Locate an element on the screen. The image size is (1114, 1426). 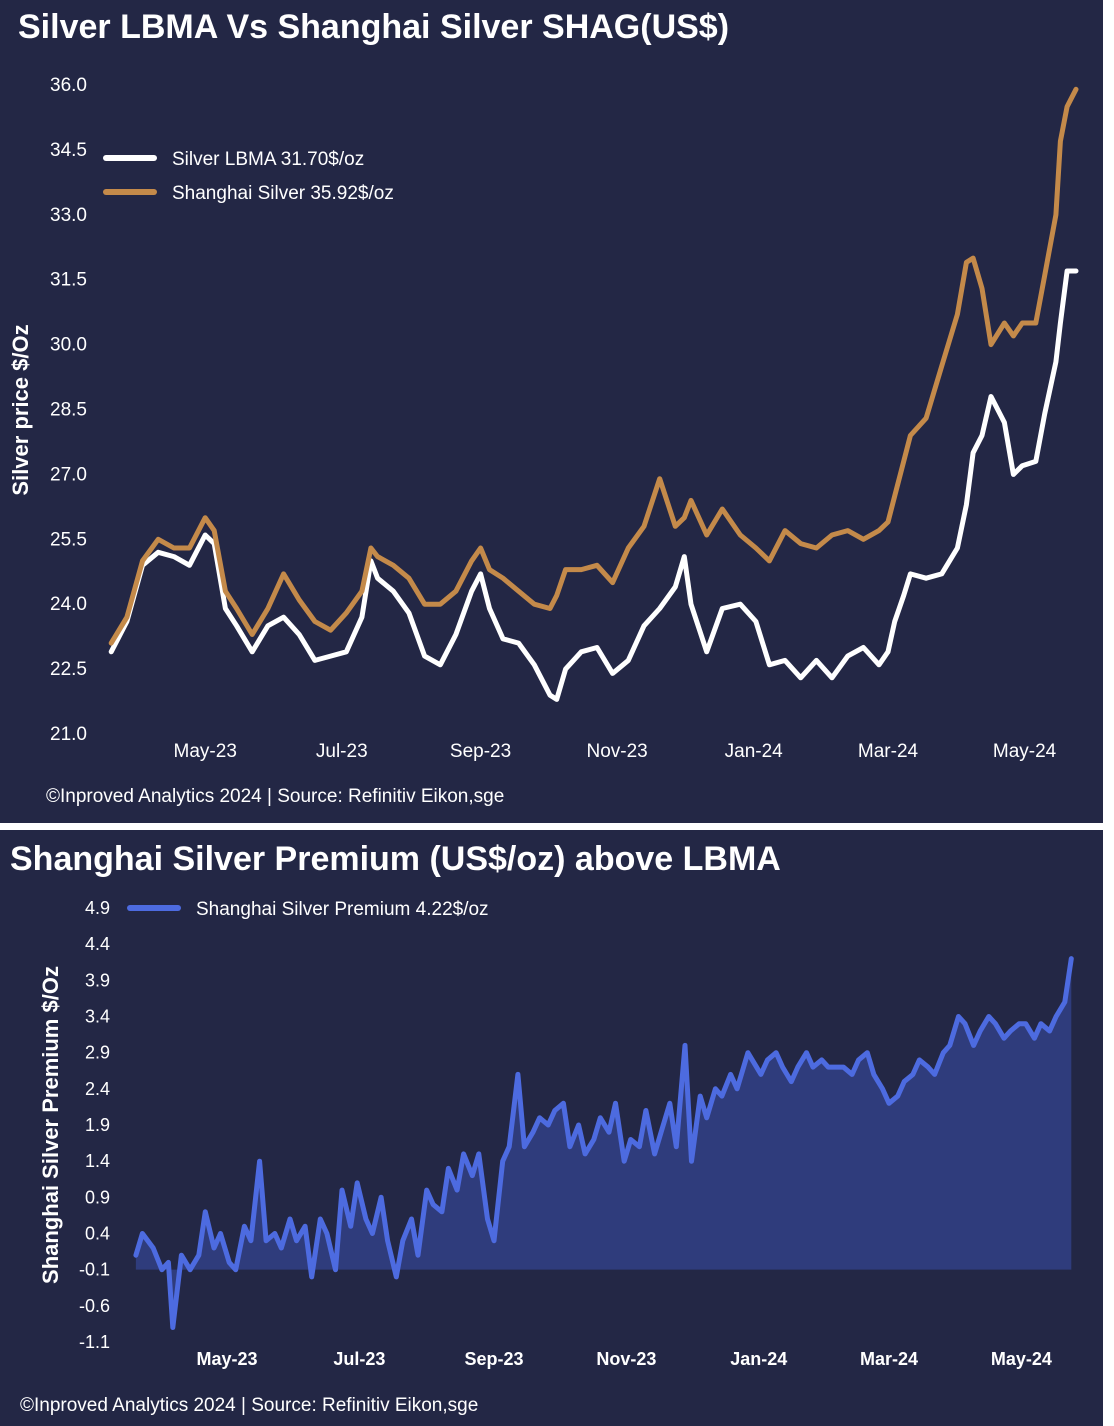
x-tick-label: May-23 is located at coordinates (226, 1359).